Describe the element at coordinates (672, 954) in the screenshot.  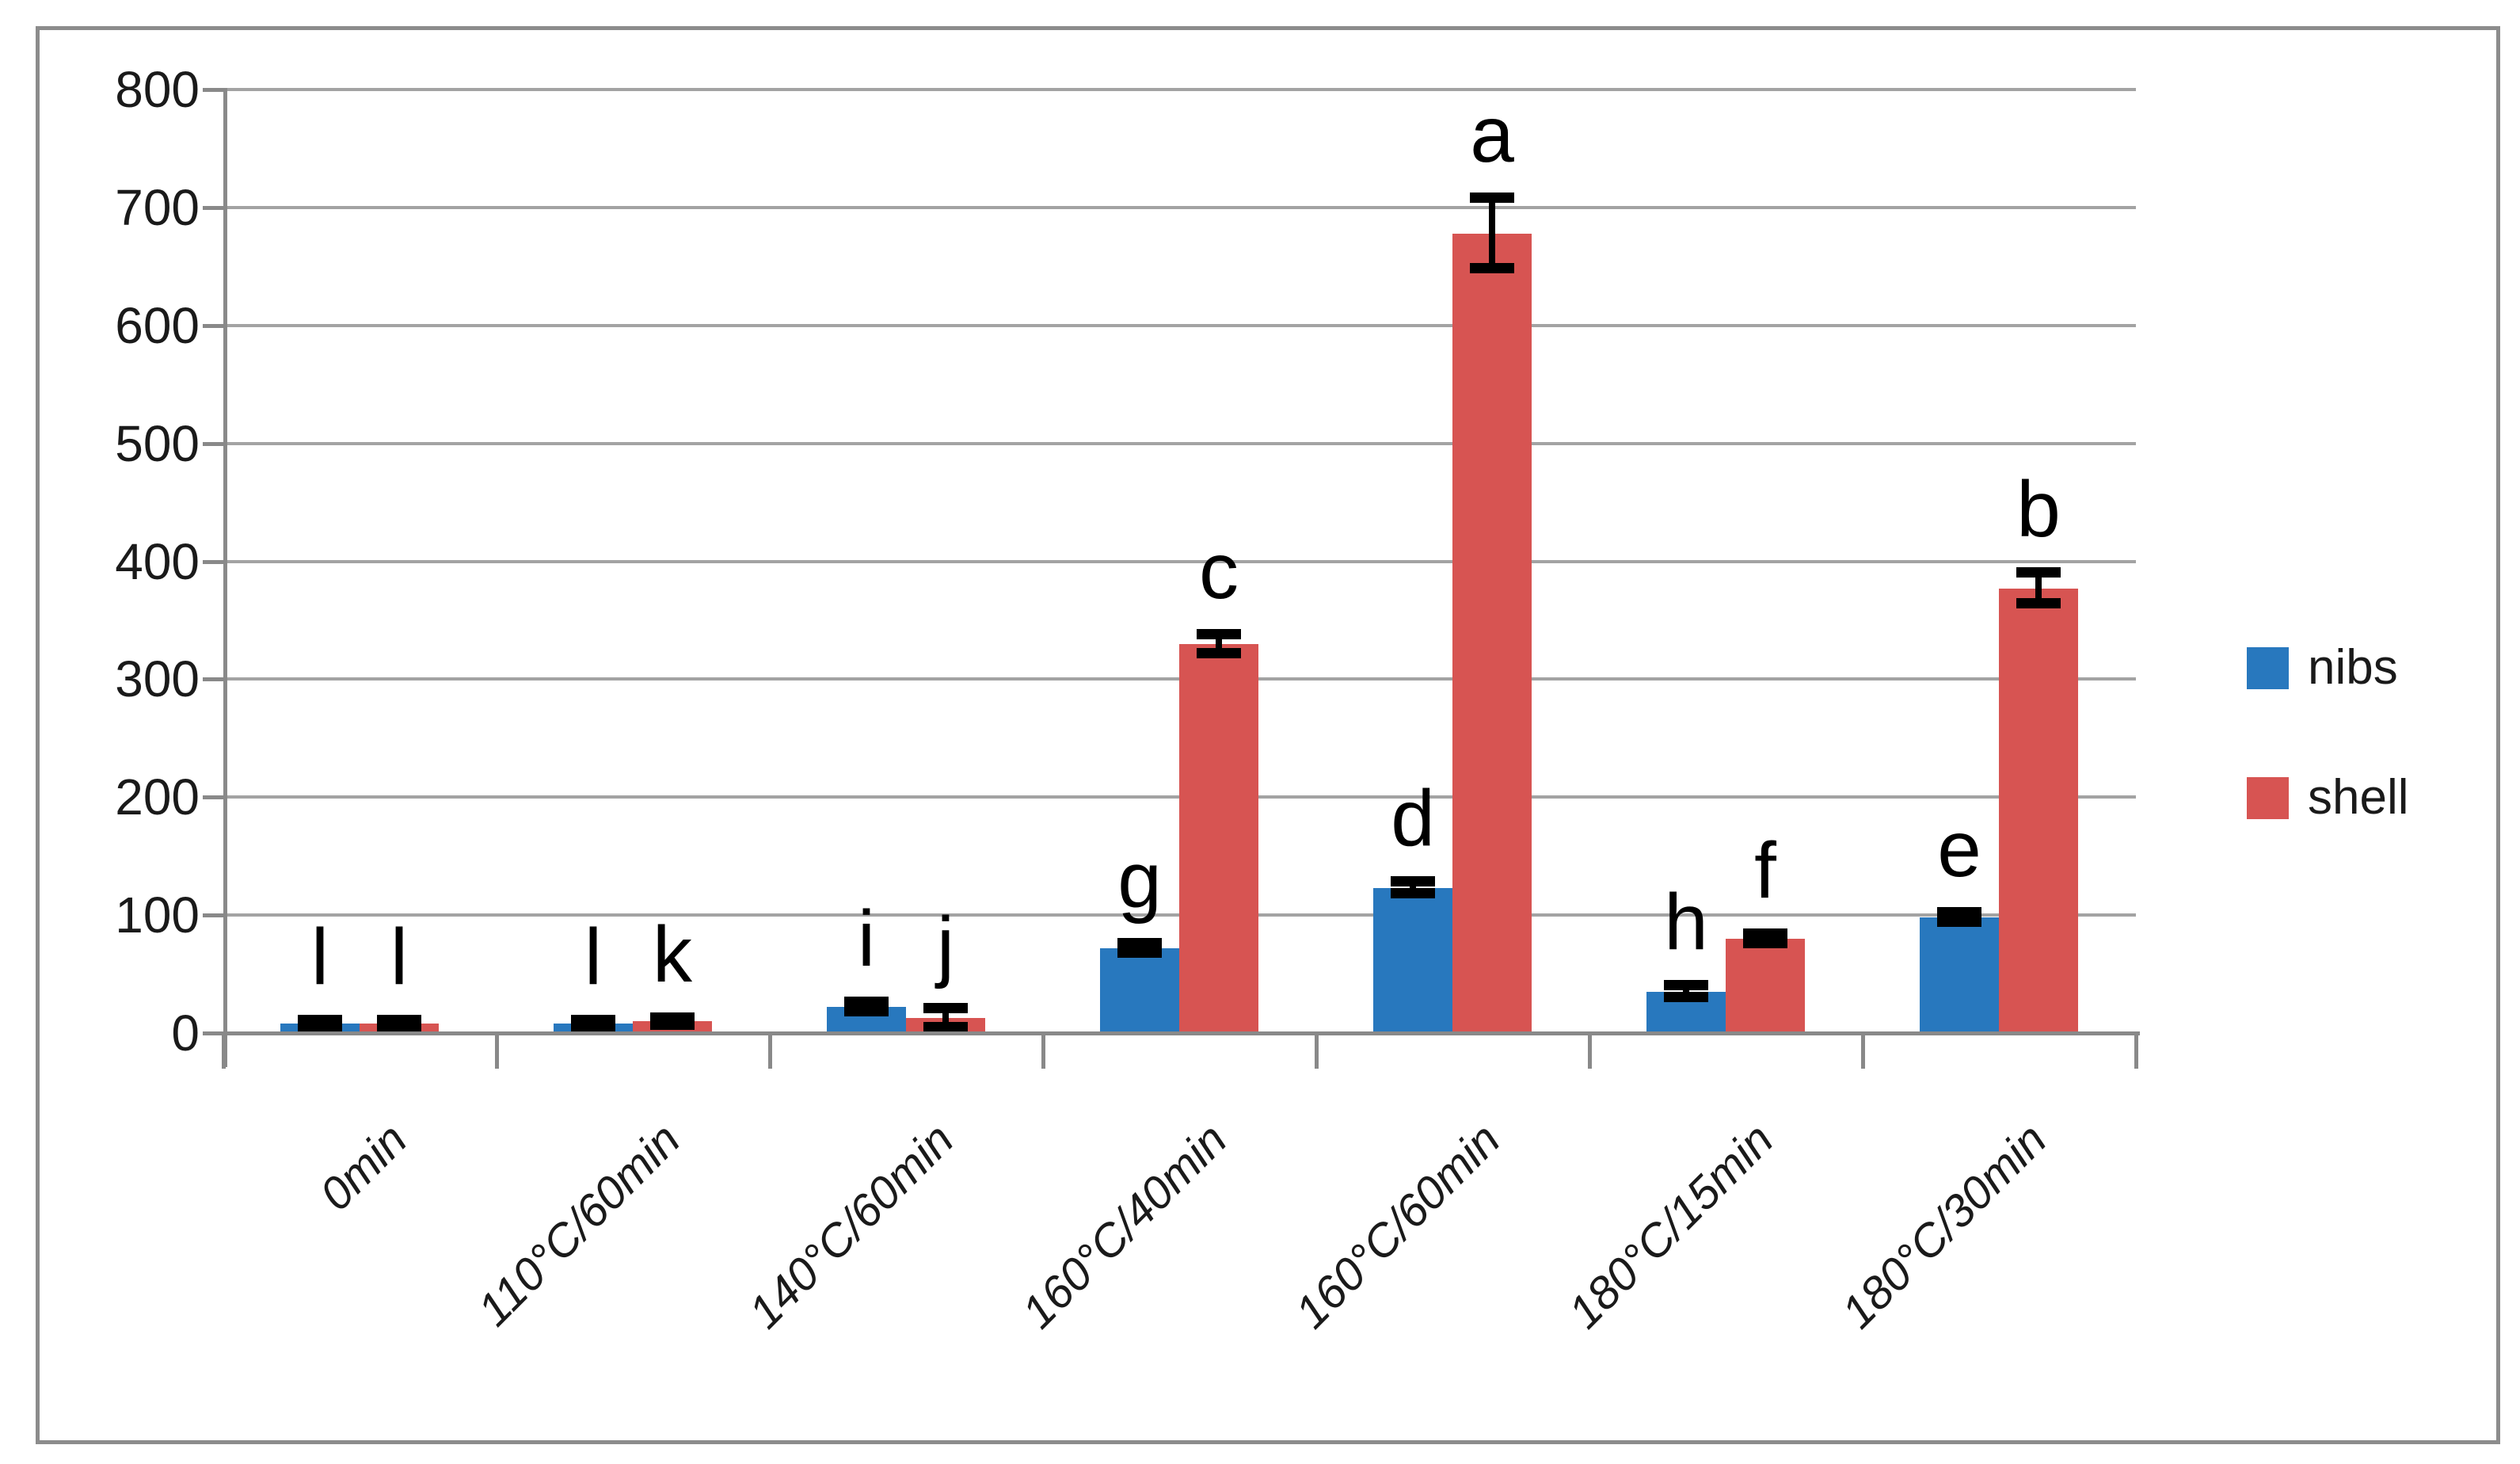
I see `significance-letter: k` at that location.